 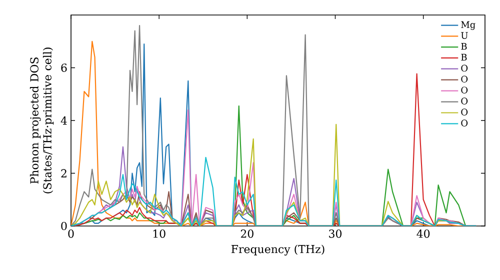 What do you see at coordinates (42, 121) in the screenshot?
I see `y-axis-title: Phonon projected DOS (States/THz·primitive cell)` at bounding box center [42, 121].